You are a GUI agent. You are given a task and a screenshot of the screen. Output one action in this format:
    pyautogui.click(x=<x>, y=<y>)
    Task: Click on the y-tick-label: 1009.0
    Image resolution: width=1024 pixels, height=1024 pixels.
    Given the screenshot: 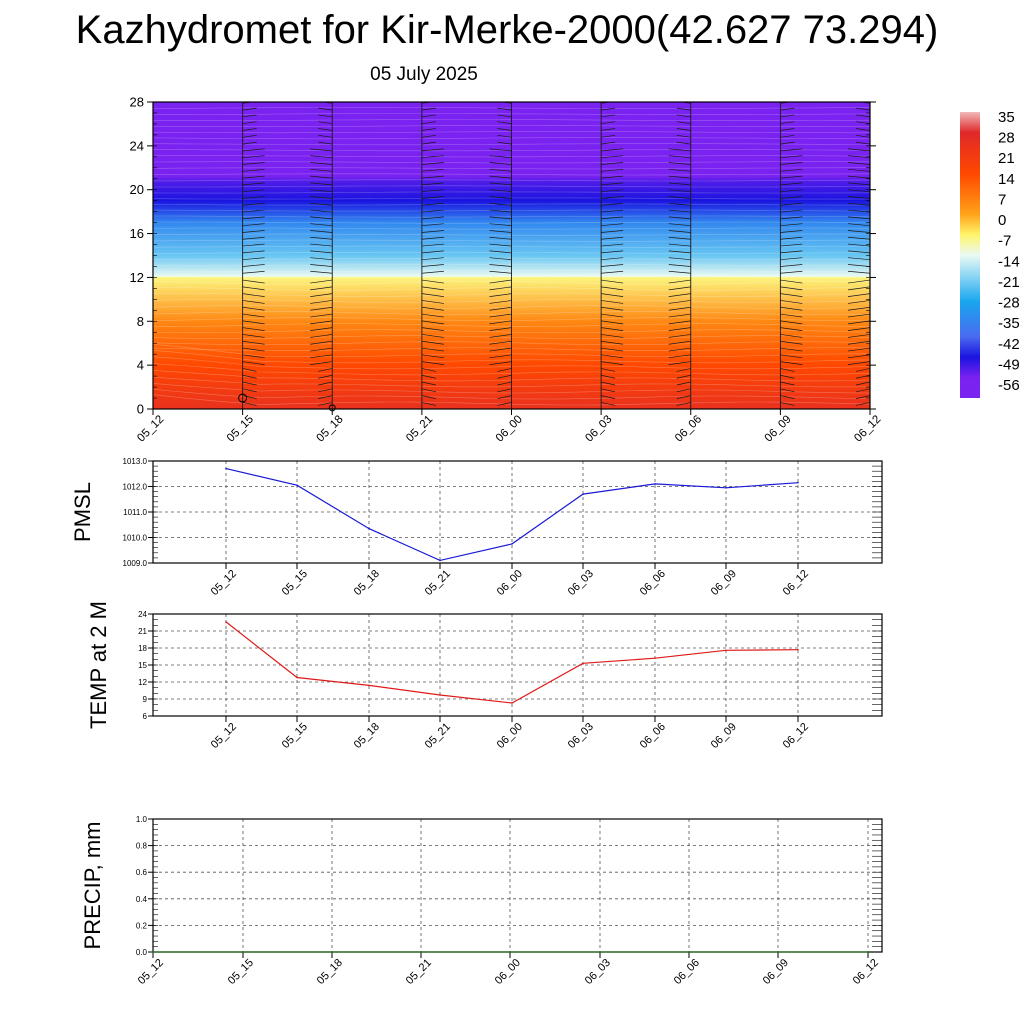 What is the action you would take?
    pyautogui.click(x=135, y=563)
    